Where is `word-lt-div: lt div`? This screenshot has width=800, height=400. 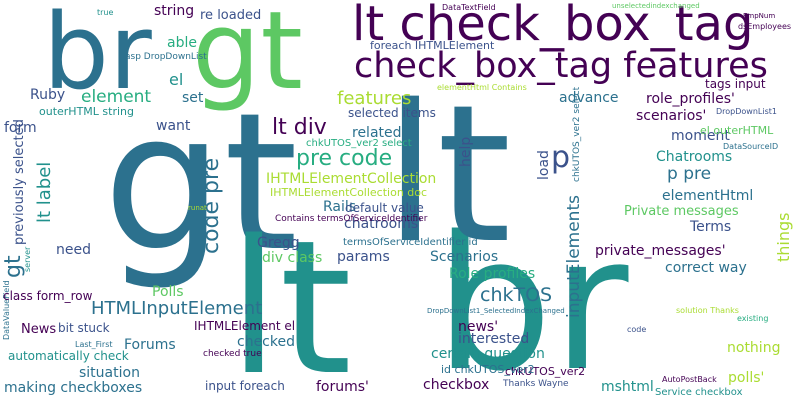 word-lt-div: lt div is located at coordinates (299, 127).